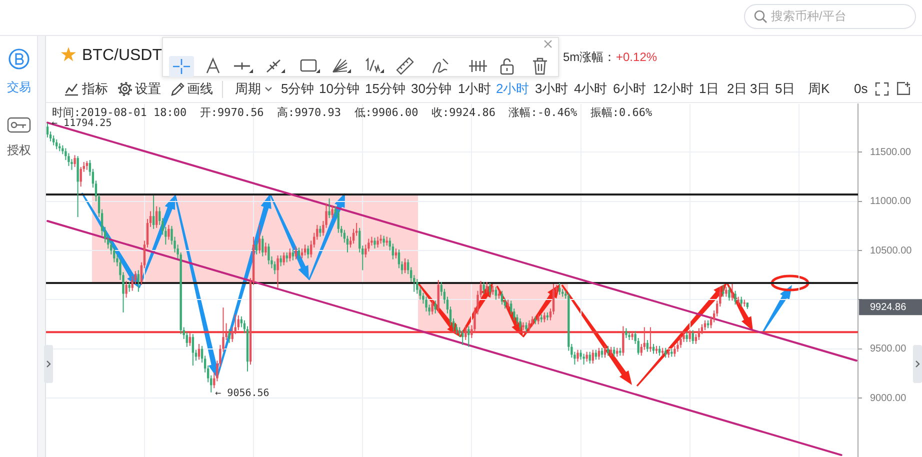 Image resolution: width=922 pixels, height=457 pixels. I want to click on search-field: 搜索币种/平台, so click(830, 16).